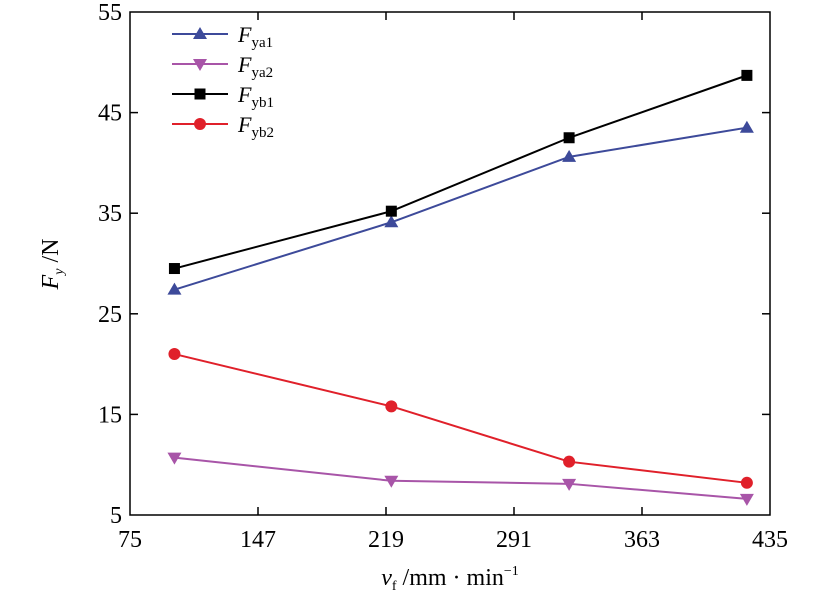  I want to click on legend-item: Fya2, so click(222, 66).